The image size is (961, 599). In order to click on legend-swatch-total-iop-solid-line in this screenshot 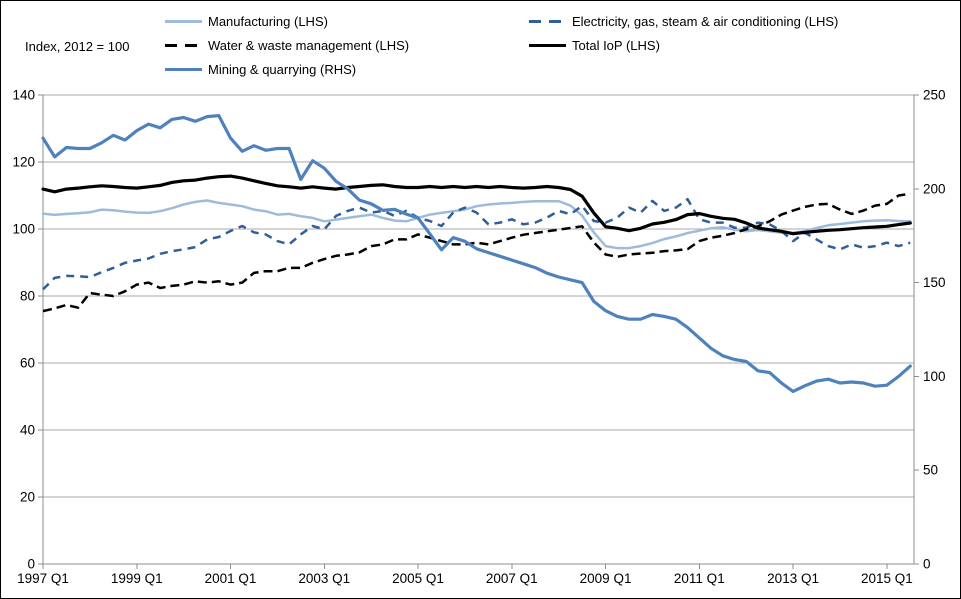, I will do `click(547, 45)`.